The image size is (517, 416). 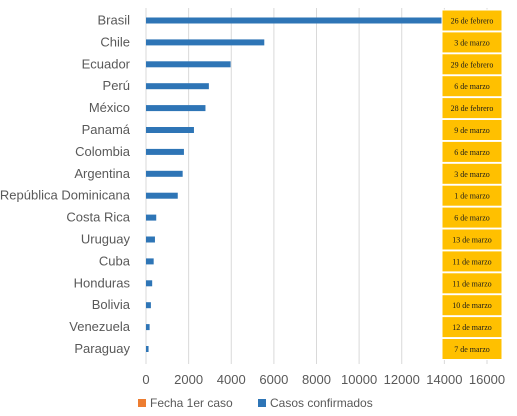 What do you see at coordinates (98, 217) in the screenshot?
I see `category-label: Costa Rica` at bounding box center [98, 217].